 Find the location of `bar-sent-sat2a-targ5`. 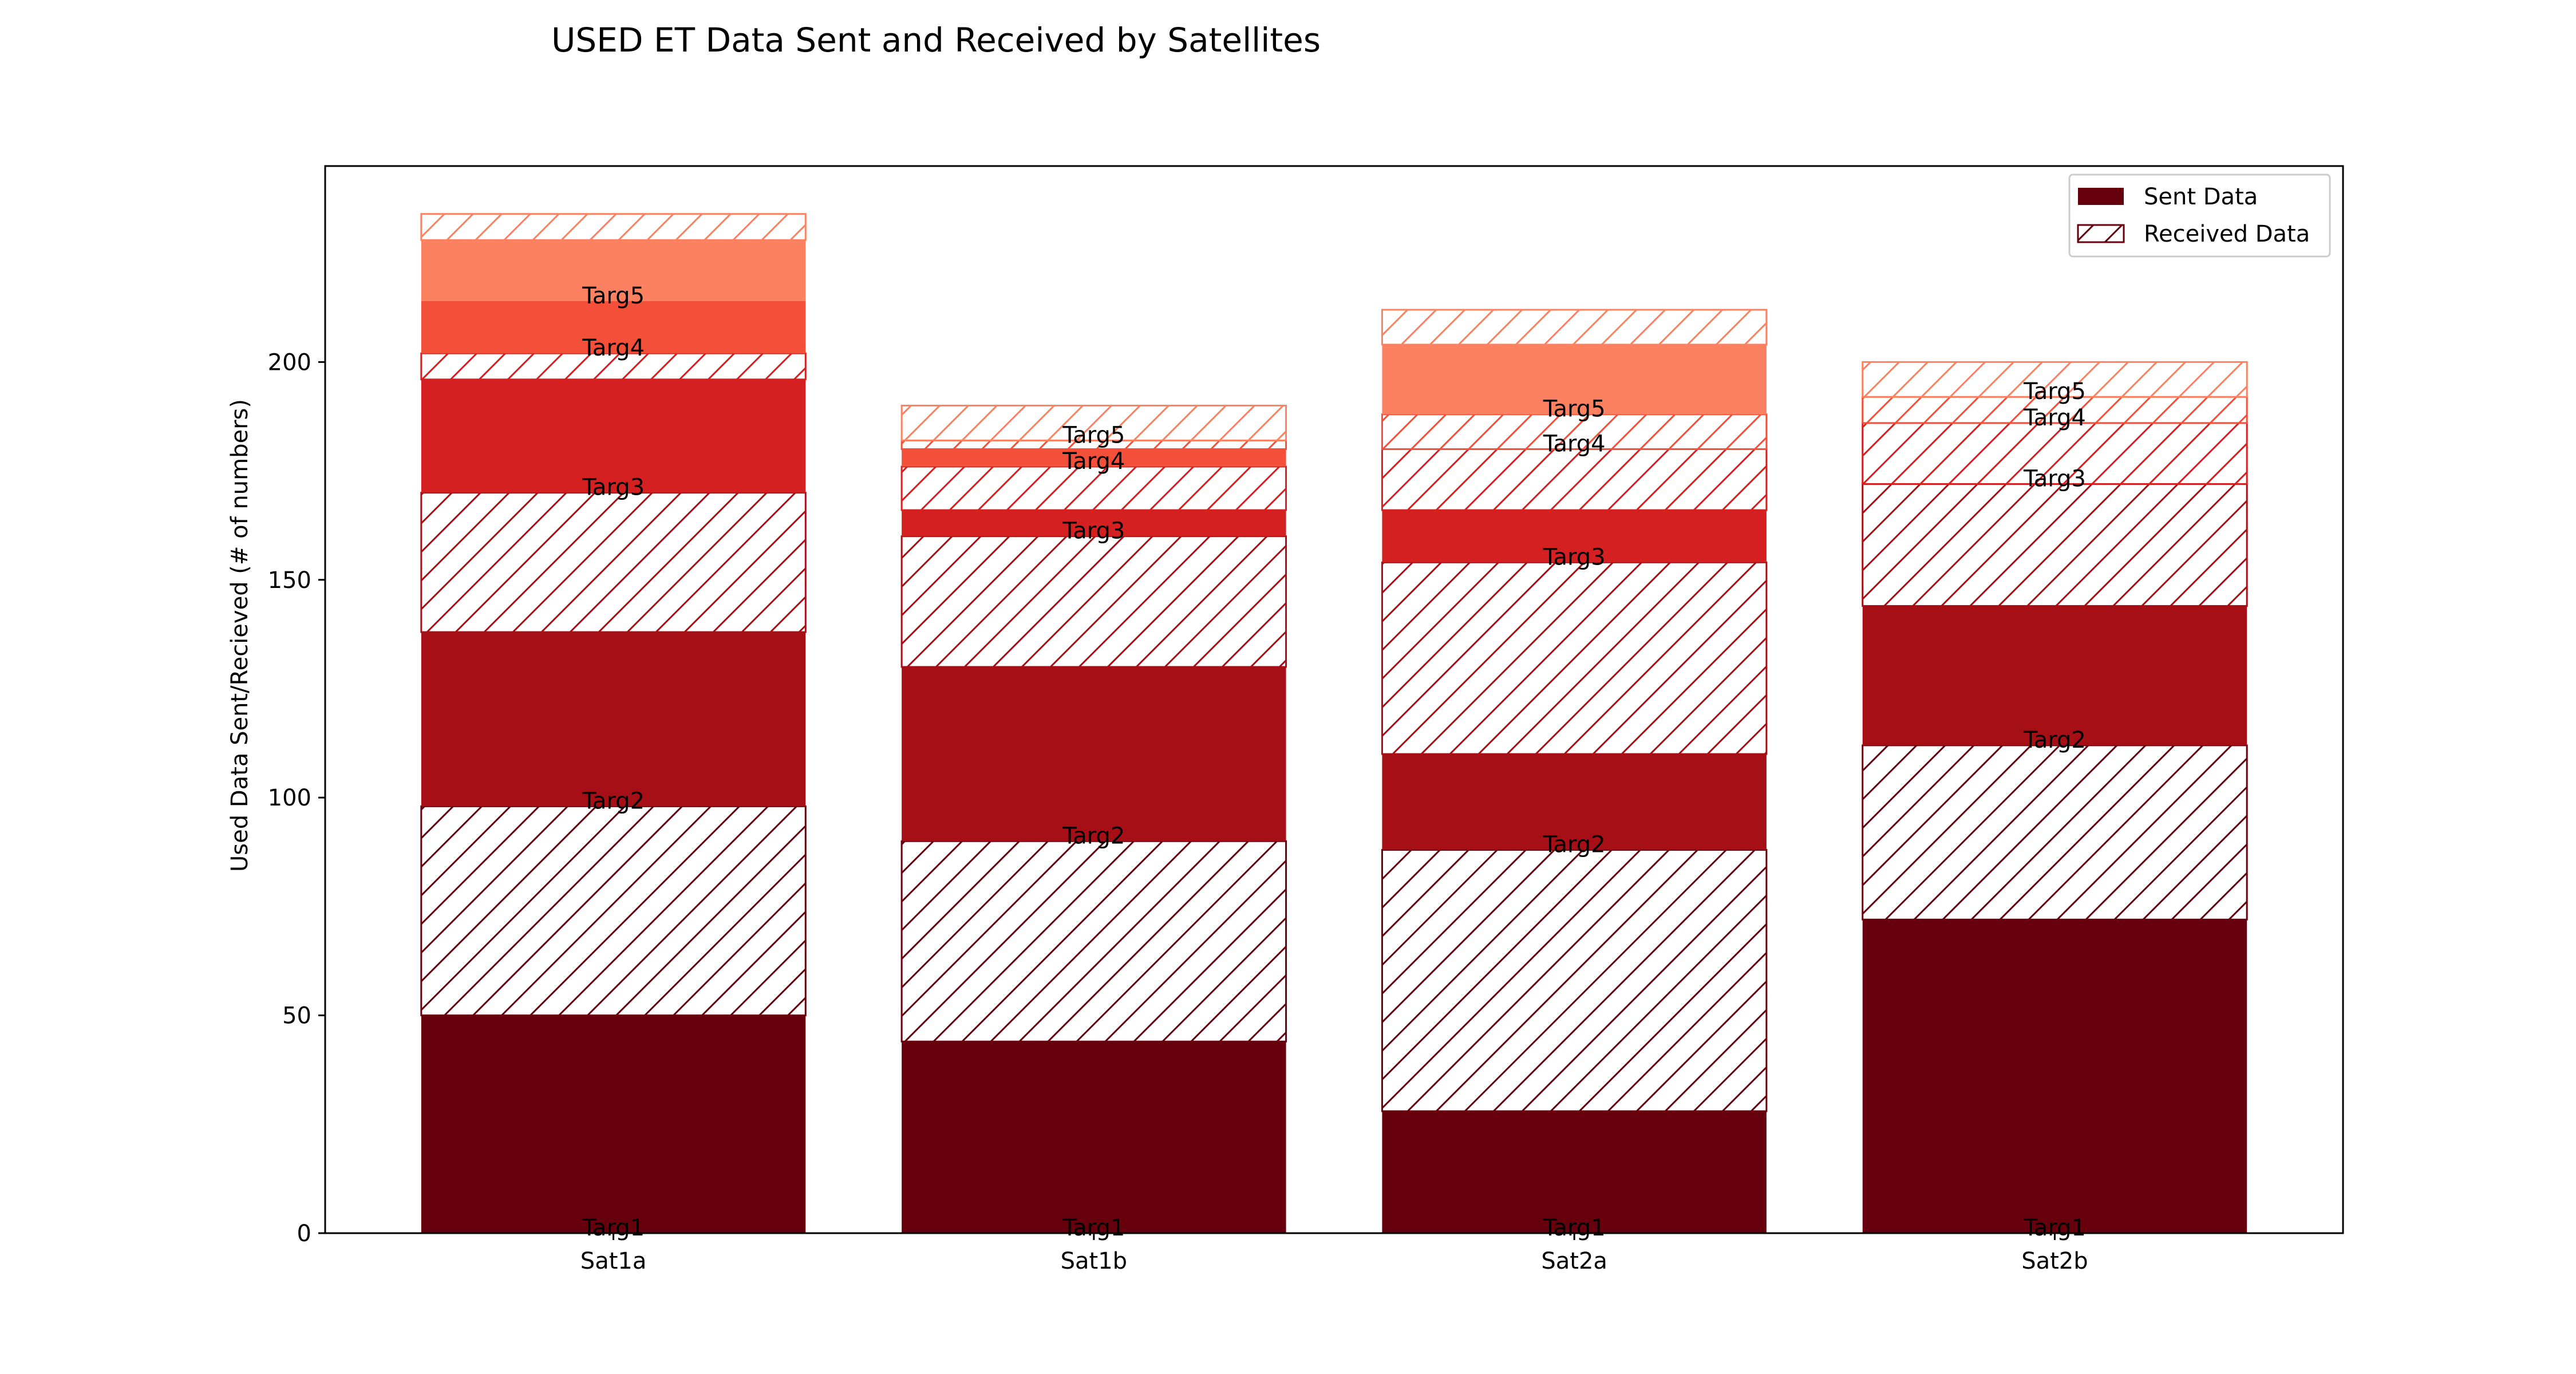

bar-sent-sat2a-targ5 is located at coordinates (1574, 379).